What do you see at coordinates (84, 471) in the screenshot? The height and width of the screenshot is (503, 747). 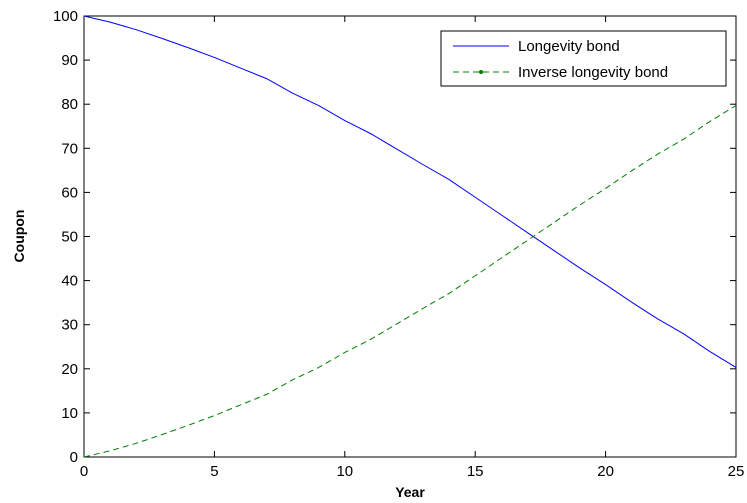 I see `x-tick-label: 0` at bounding box center [84, 471].